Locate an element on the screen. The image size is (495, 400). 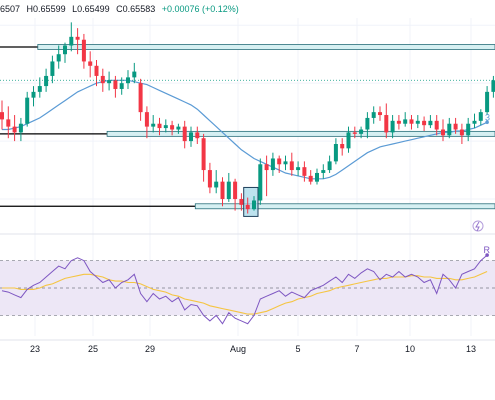
ohlc-open: 6507 is located at coordinates (10, 9).